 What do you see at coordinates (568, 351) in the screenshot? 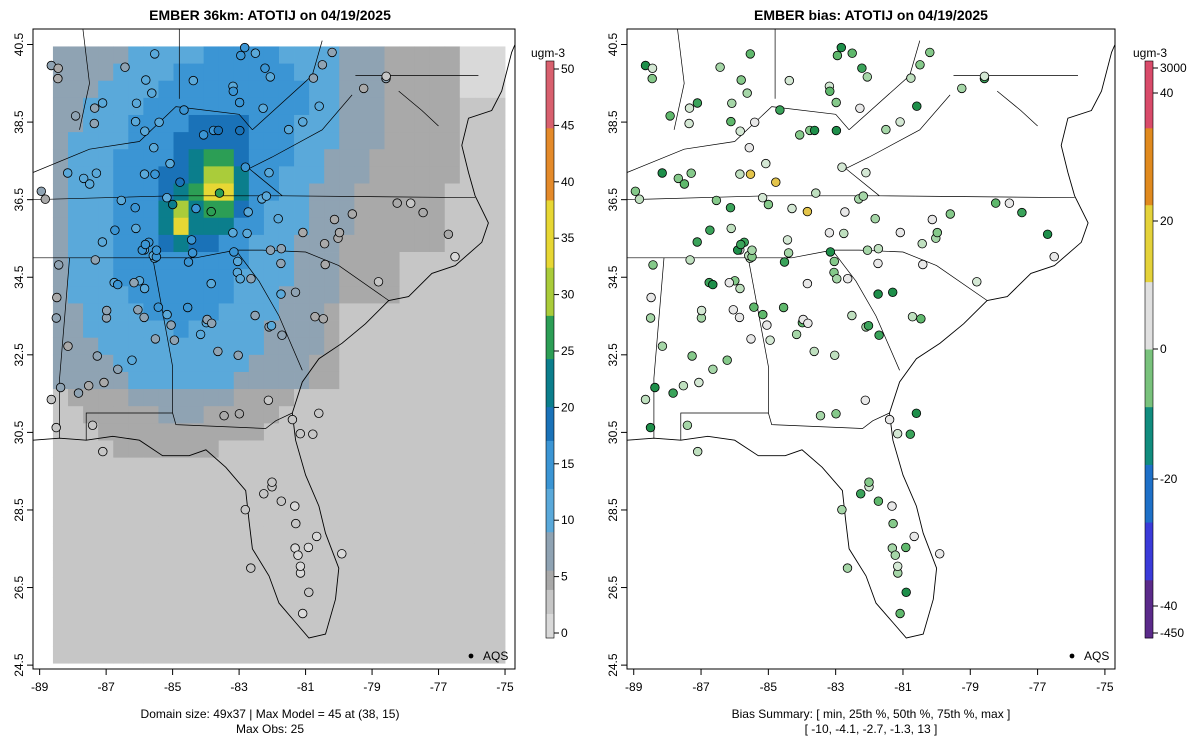
I see `colorbar-tick-label: 25` at bounding box center [568, 351].